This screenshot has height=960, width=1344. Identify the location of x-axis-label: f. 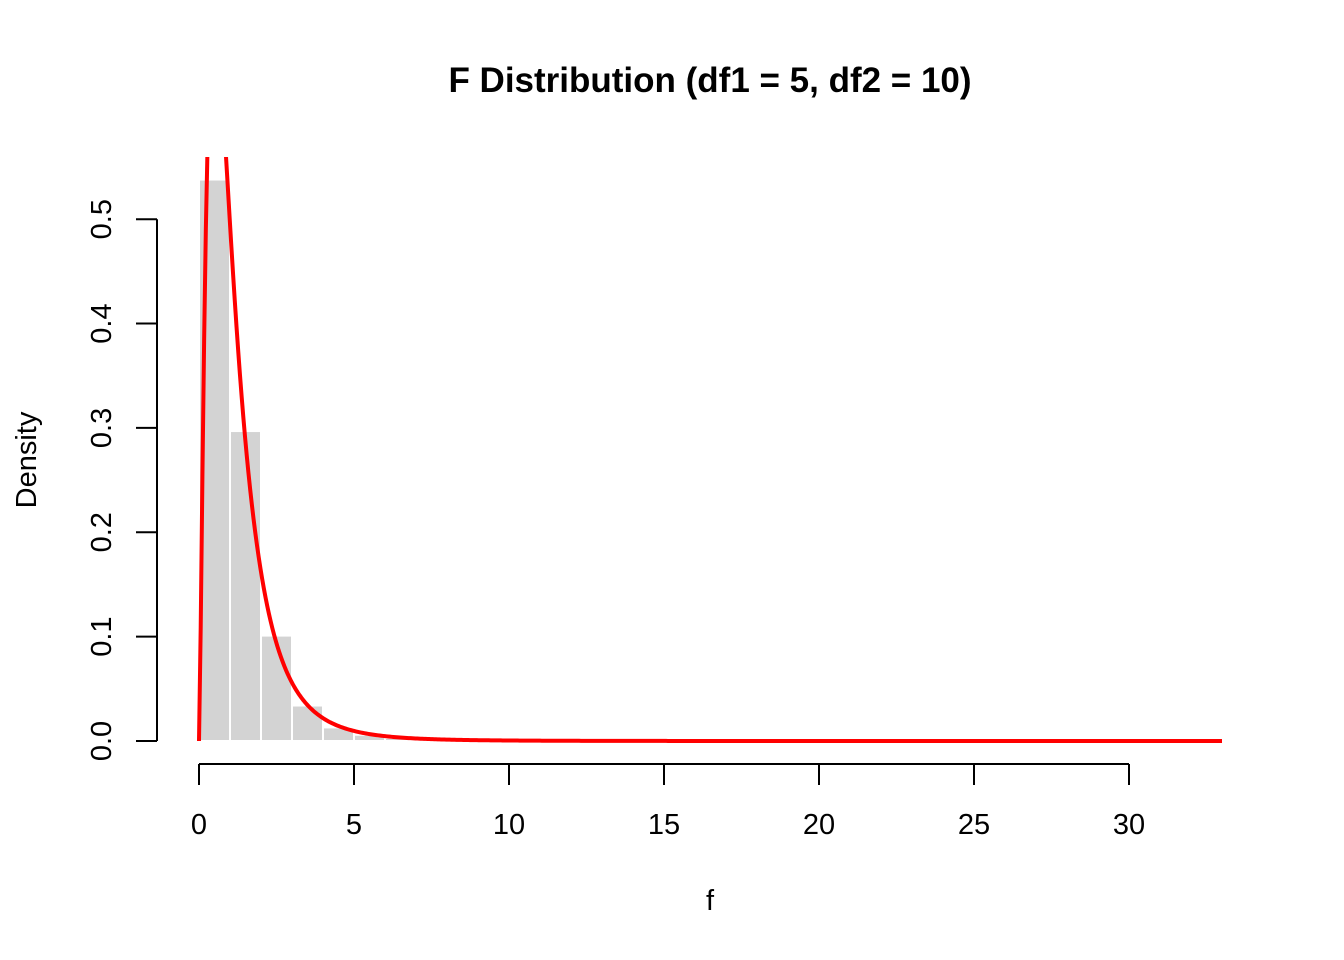
(710, 901).